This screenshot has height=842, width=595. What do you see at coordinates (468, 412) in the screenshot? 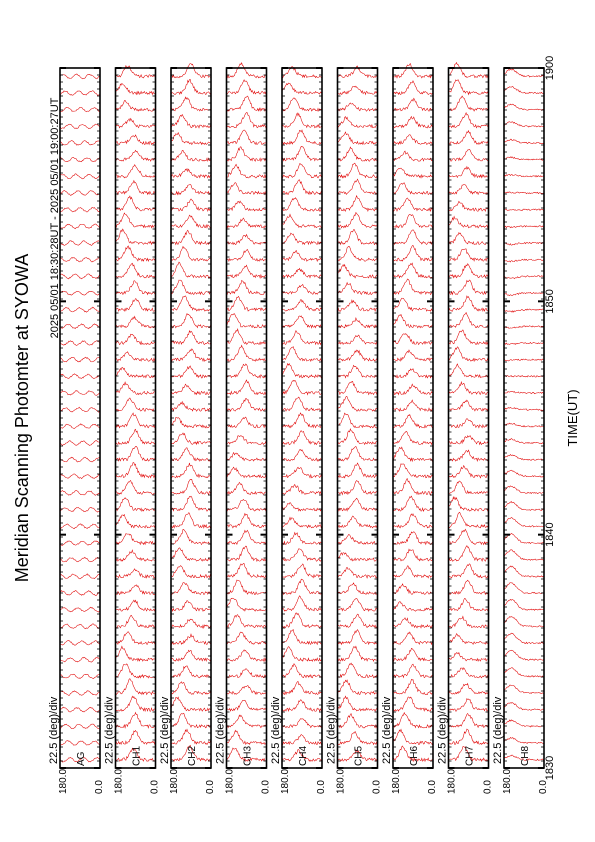
I see `panel-traces-ch7` at bounding box center [468, 412].